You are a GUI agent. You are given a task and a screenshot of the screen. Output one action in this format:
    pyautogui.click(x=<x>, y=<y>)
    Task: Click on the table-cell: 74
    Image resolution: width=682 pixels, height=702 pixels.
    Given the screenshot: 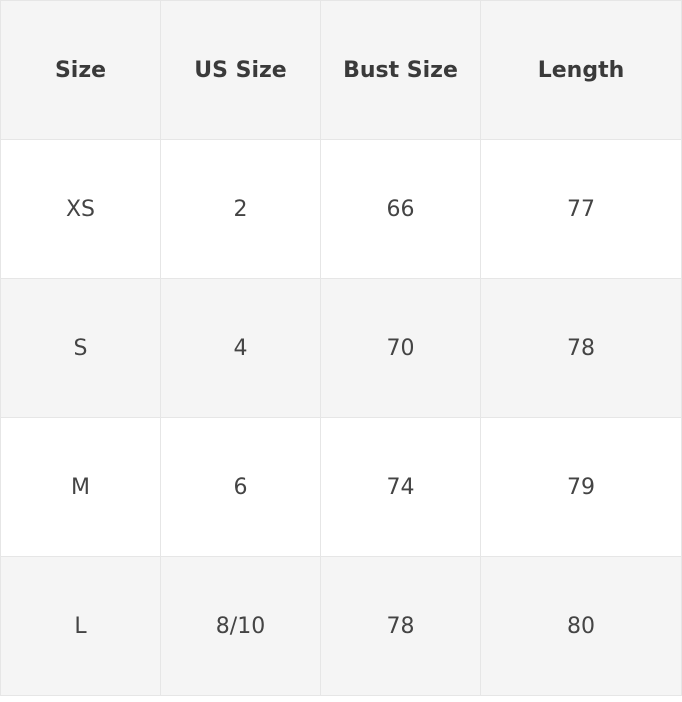 What is the action you would take?
    pyautogui.click(x=400, y=487)
    